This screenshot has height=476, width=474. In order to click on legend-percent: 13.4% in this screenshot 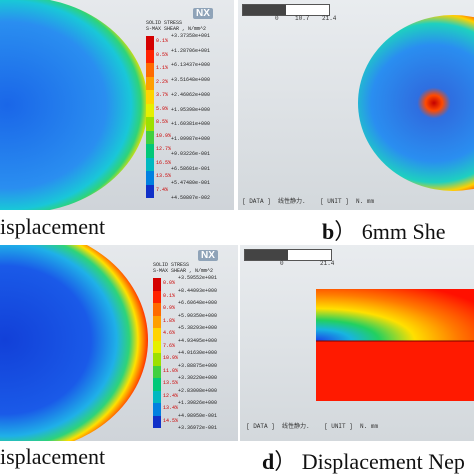, I will do `click(171, 408)`.